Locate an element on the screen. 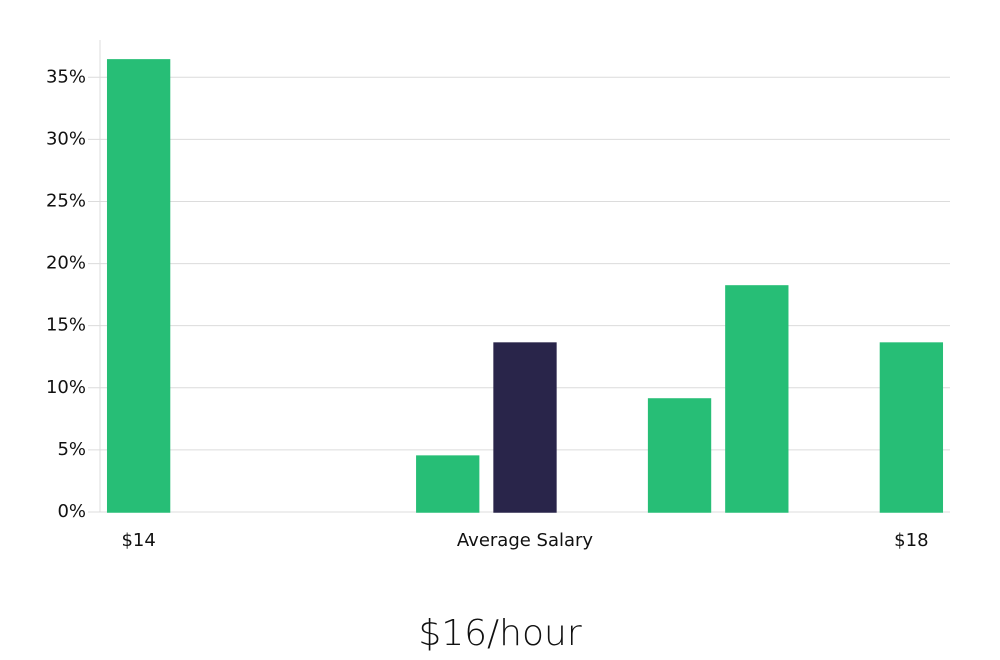 The height and width of the screenshot is (660, 1000). y-tick-label: 5% is located at coordinates (71, 449).